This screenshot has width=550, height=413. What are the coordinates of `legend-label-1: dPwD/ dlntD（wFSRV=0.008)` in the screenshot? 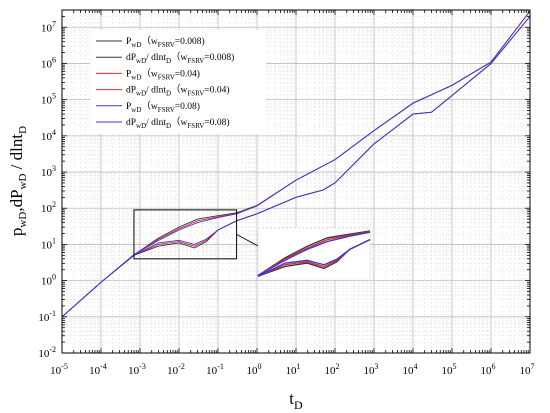 It's located at (180, 58).